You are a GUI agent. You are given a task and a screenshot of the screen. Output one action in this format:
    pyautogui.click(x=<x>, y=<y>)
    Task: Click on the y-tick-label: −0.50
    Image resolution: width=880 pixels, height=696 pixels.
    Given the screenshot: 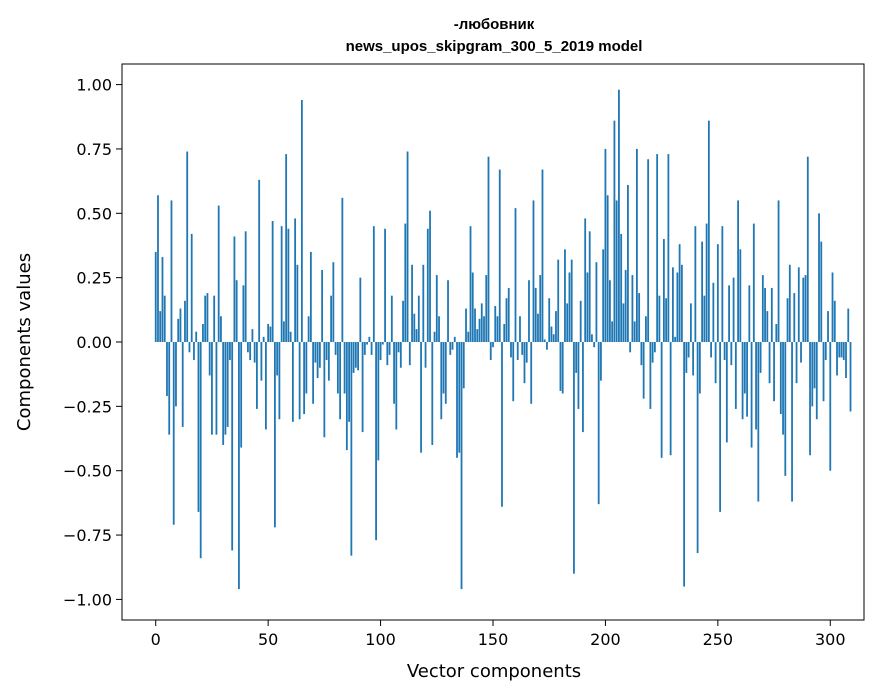 What is the action you would take?
    pyautogui.click(x=87, y=471)
    